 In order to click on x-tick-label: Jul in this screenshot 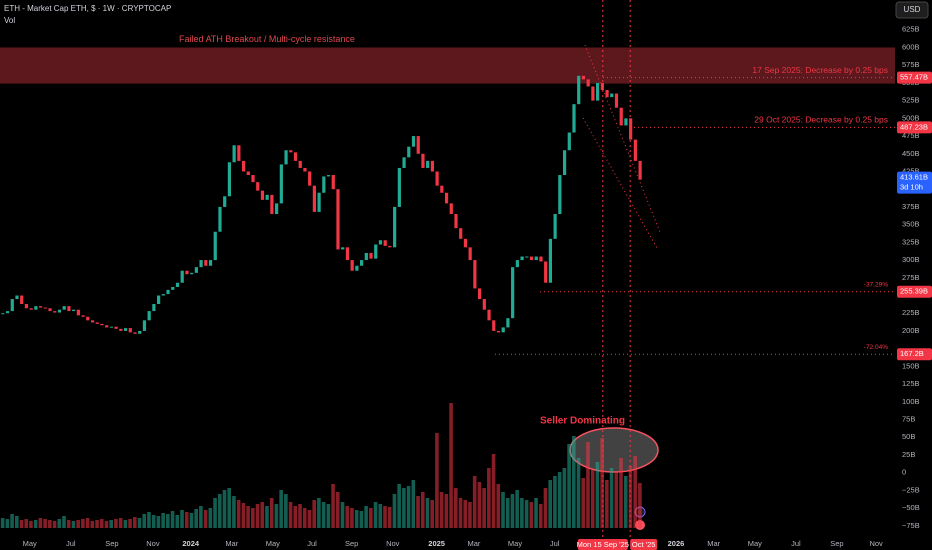, I will do `click(312, 543)`.